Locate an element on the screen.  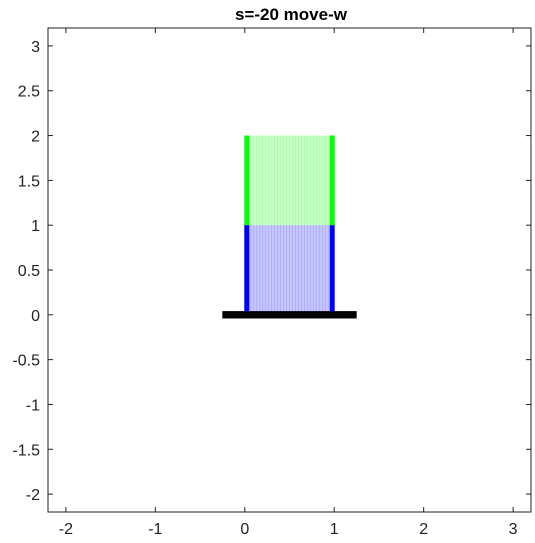
y-tick-label: 3 is located at coordinates (35, 47).